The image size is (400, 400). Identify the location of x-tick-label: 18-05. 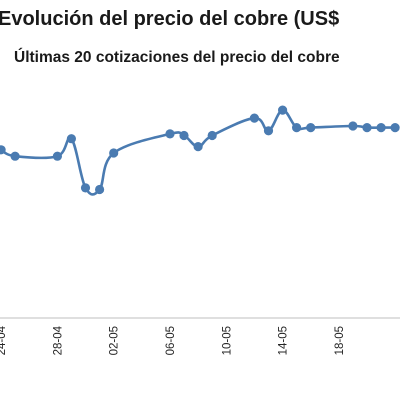
(340, 340).